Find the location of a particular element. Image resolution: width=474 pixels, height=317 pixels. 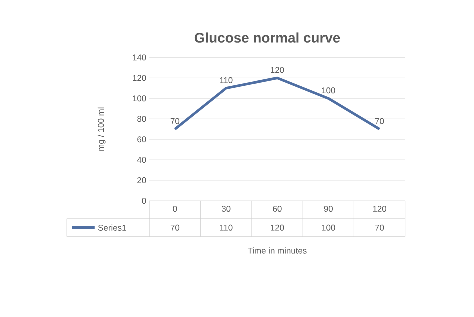

data-label: 110 is located at coordinates (226, 227).